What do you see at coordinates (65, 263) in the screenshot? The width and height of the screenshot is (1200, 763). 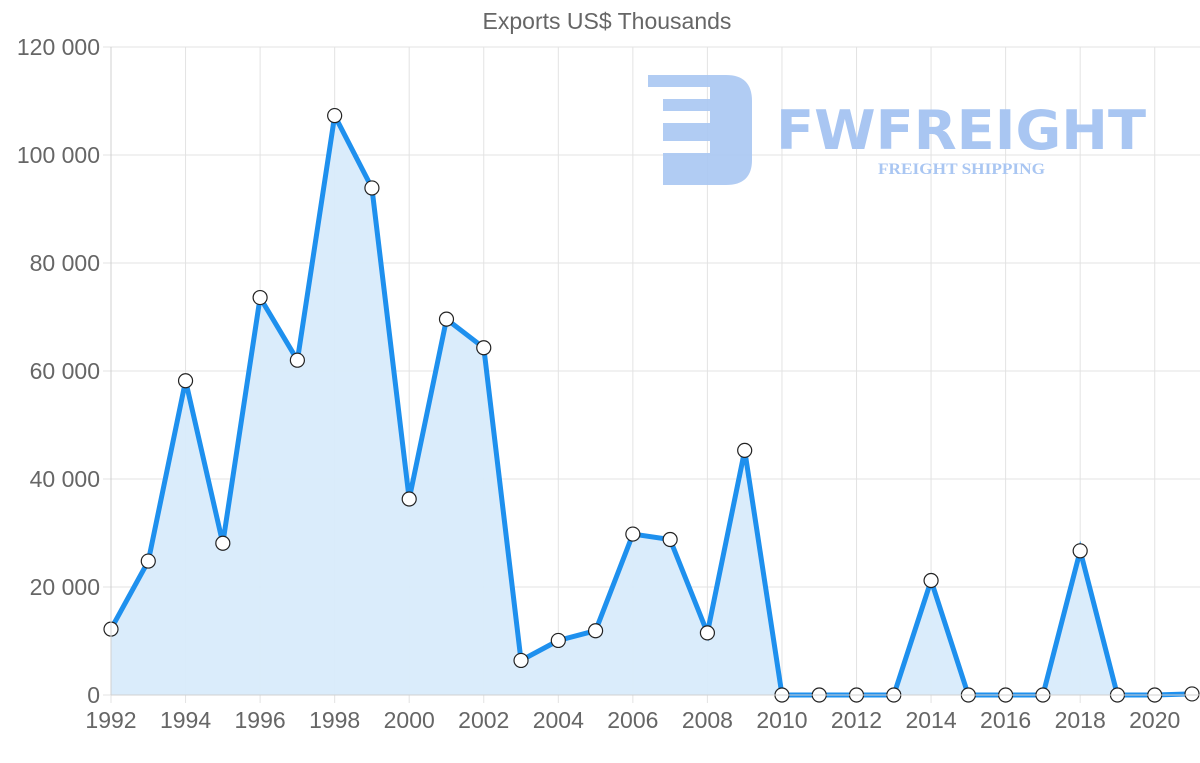 I see `y-tick-label: 80 000` at bounding box center [65, 263].